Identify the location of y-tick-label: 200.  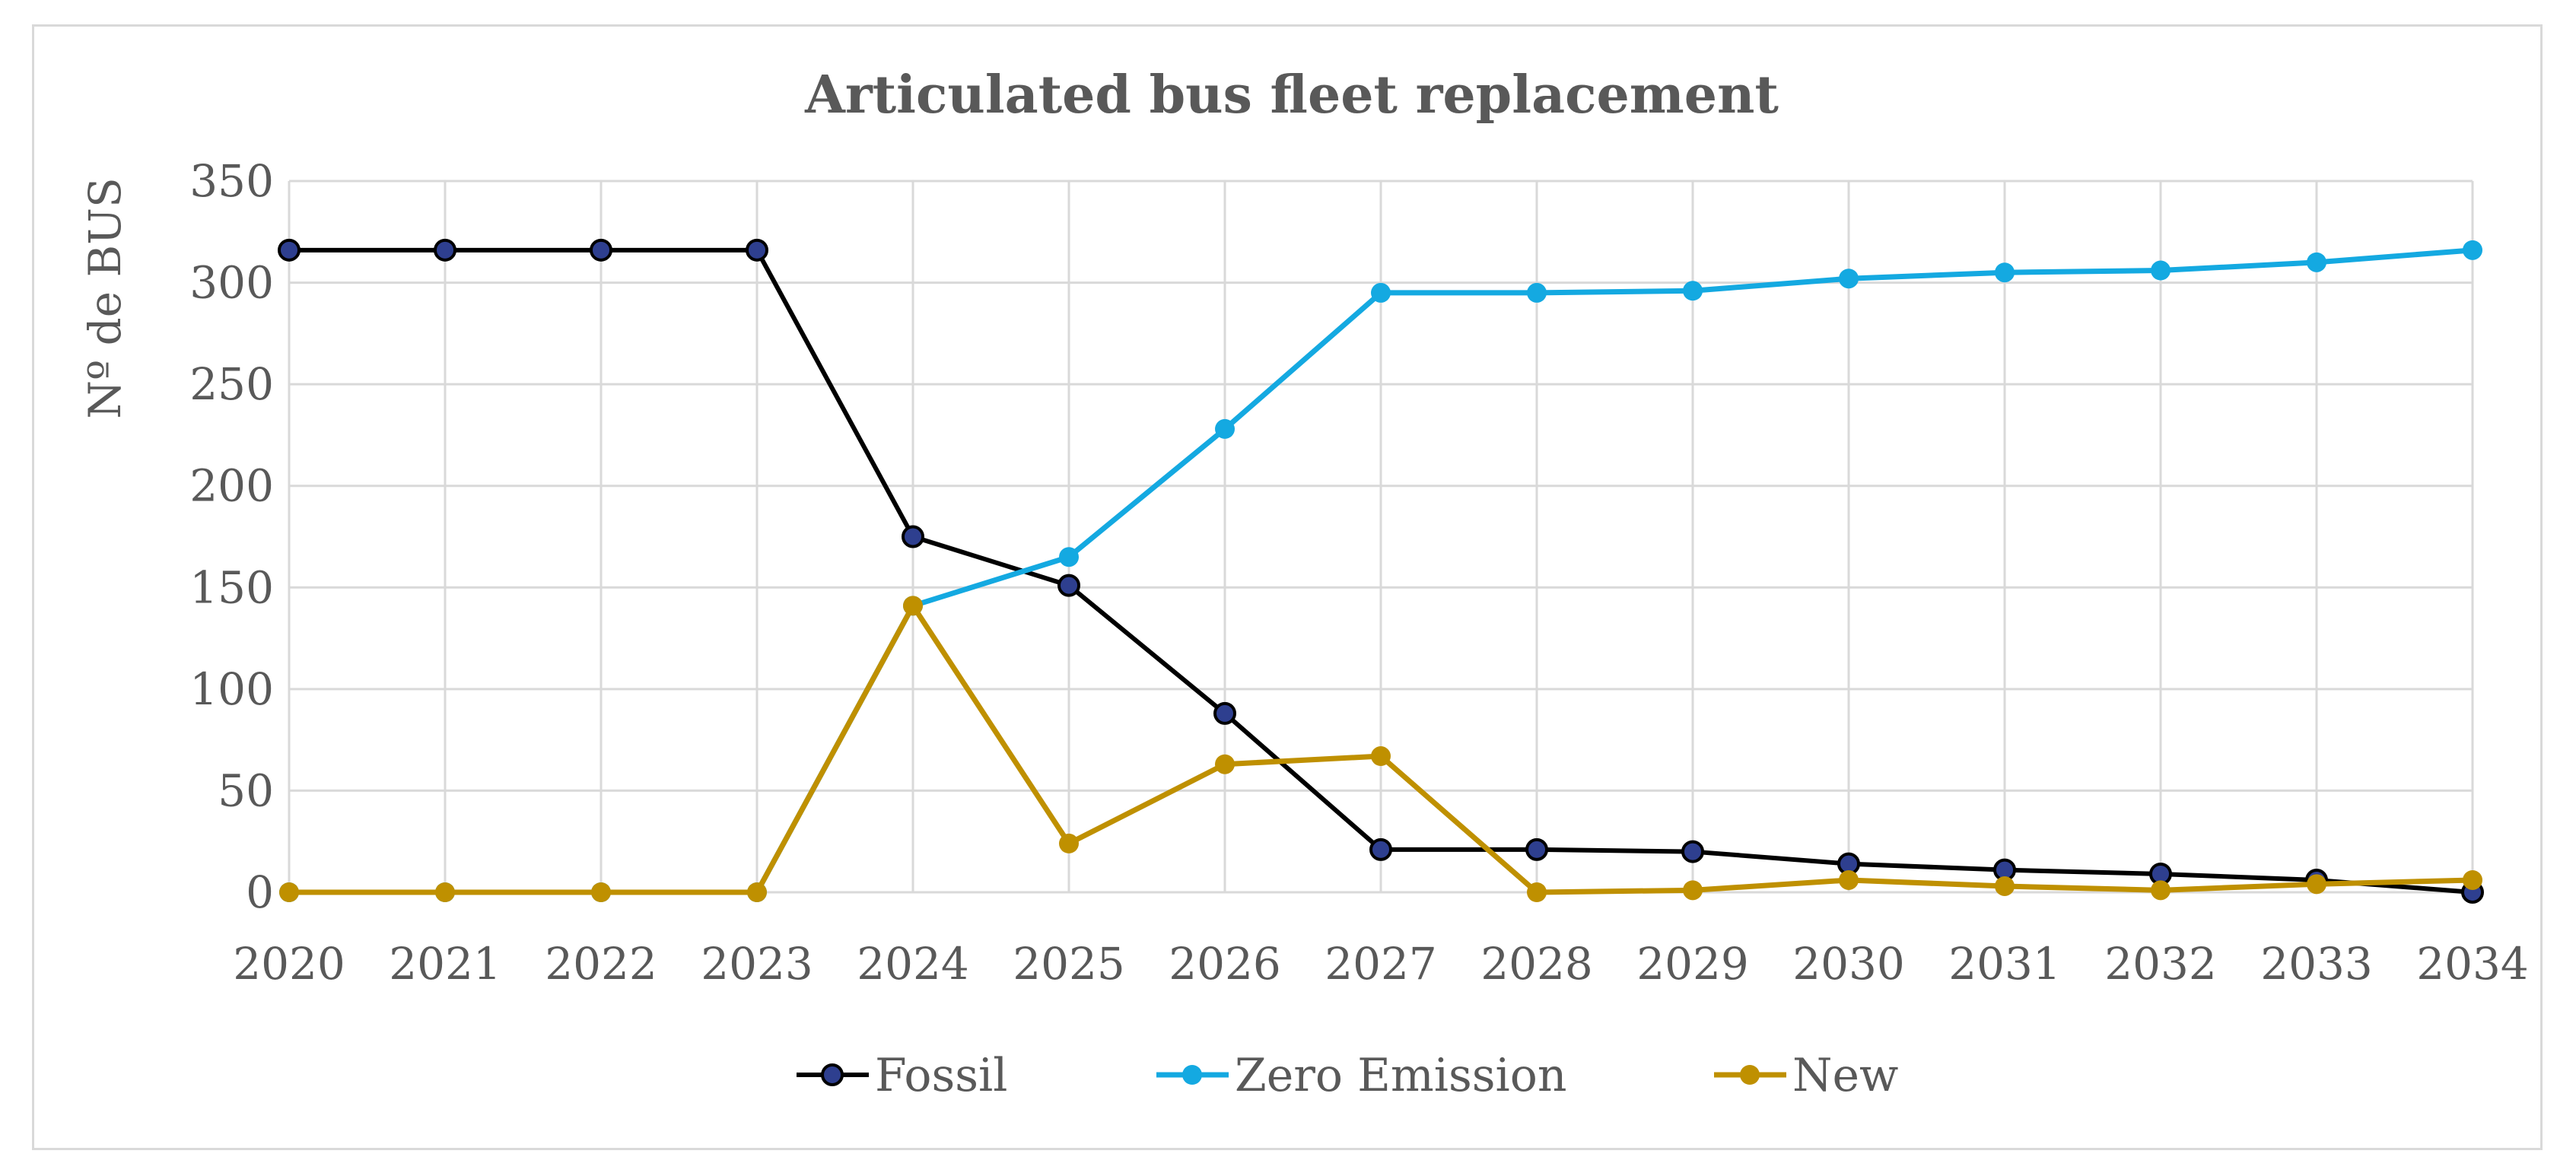
(232, 486).